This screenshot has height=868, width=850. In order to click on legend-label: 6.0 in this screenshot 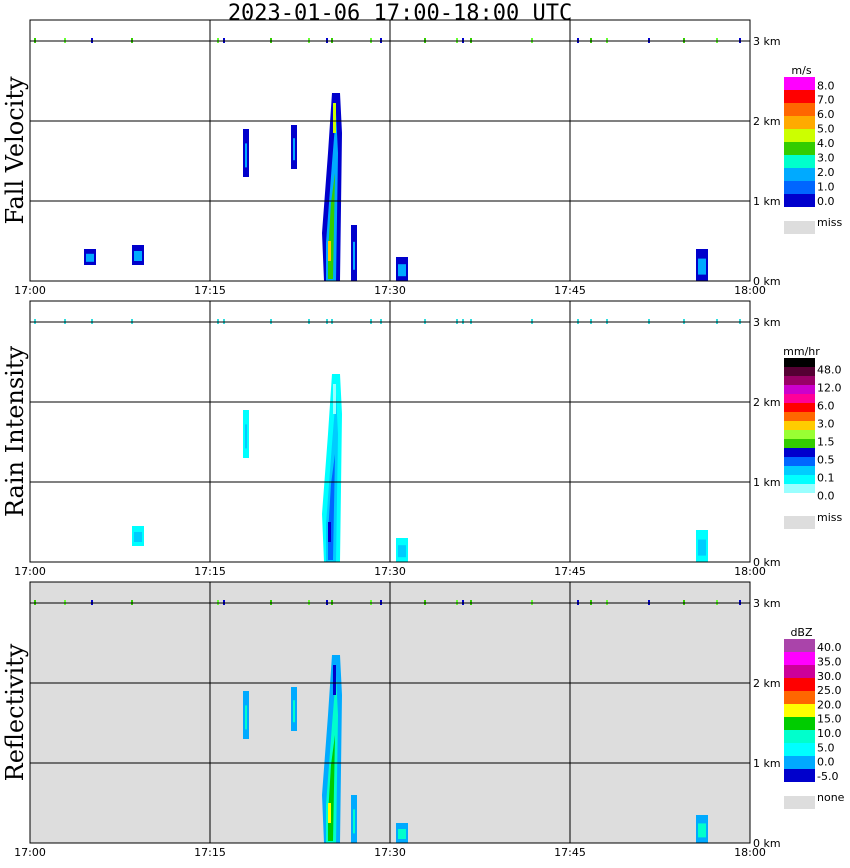, I will do `click(826, 405)`.